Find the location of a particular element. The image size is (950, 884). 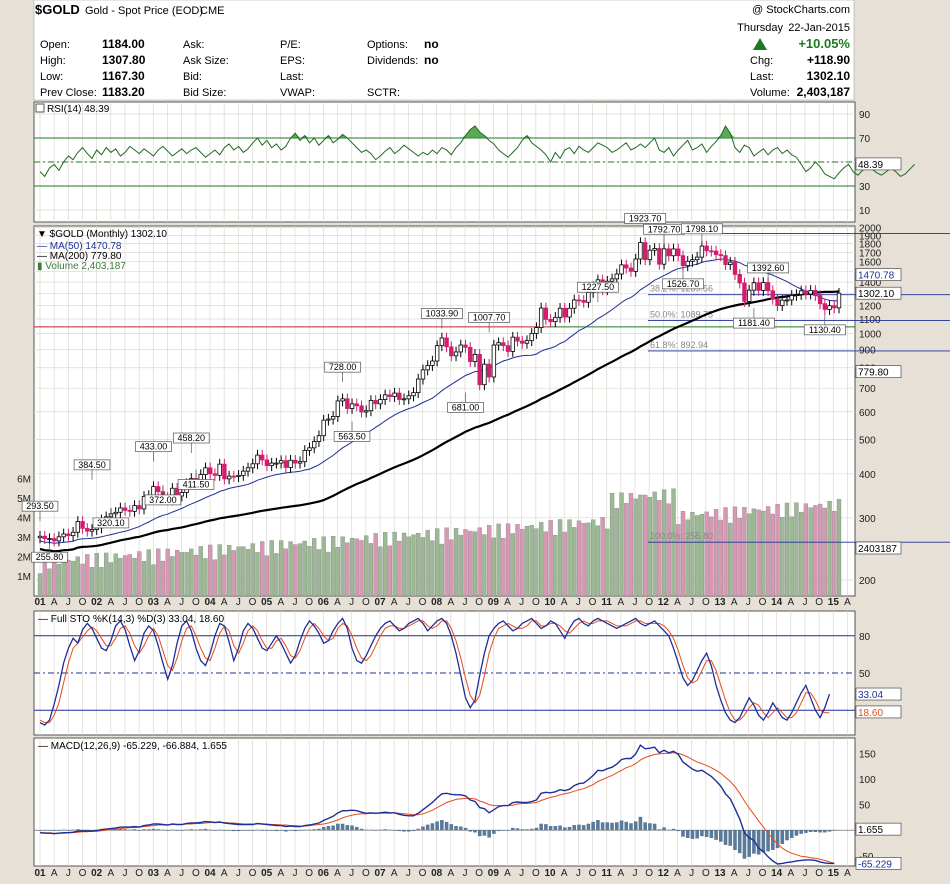

rsi-legend: RSI(14) 48.39 is located at coordinates (78, 109).